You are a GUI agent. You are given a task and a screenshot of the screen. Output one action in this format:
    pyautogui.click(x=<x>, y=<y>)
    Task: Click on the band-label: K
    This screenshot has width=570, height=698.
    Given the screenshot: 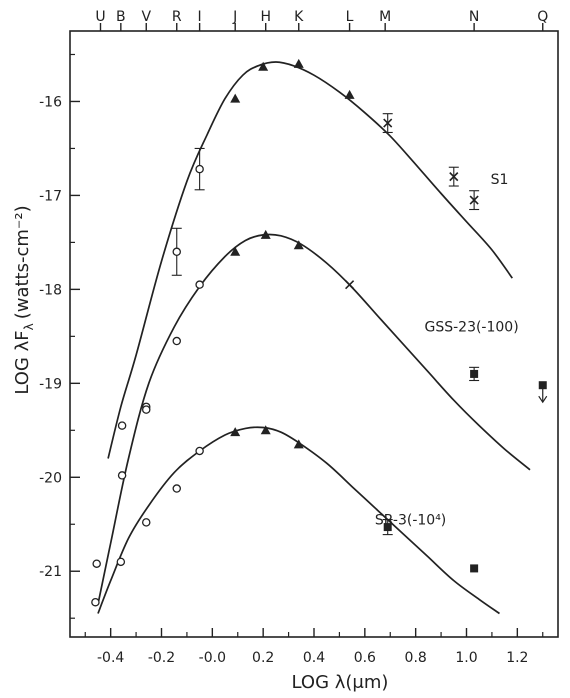 What is the action you would take?
    pyautogui.click(x=299, y=17)
    